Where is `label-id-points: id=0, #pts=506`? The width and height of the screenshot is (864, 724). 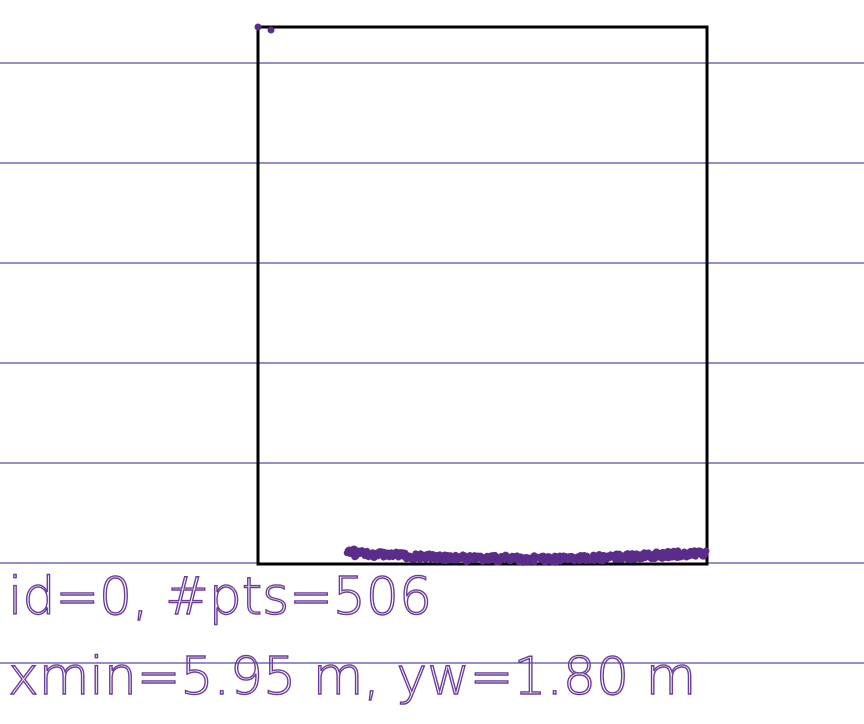 label-id-points: id=0, #pts=506 is located at coordinates (220, 597).